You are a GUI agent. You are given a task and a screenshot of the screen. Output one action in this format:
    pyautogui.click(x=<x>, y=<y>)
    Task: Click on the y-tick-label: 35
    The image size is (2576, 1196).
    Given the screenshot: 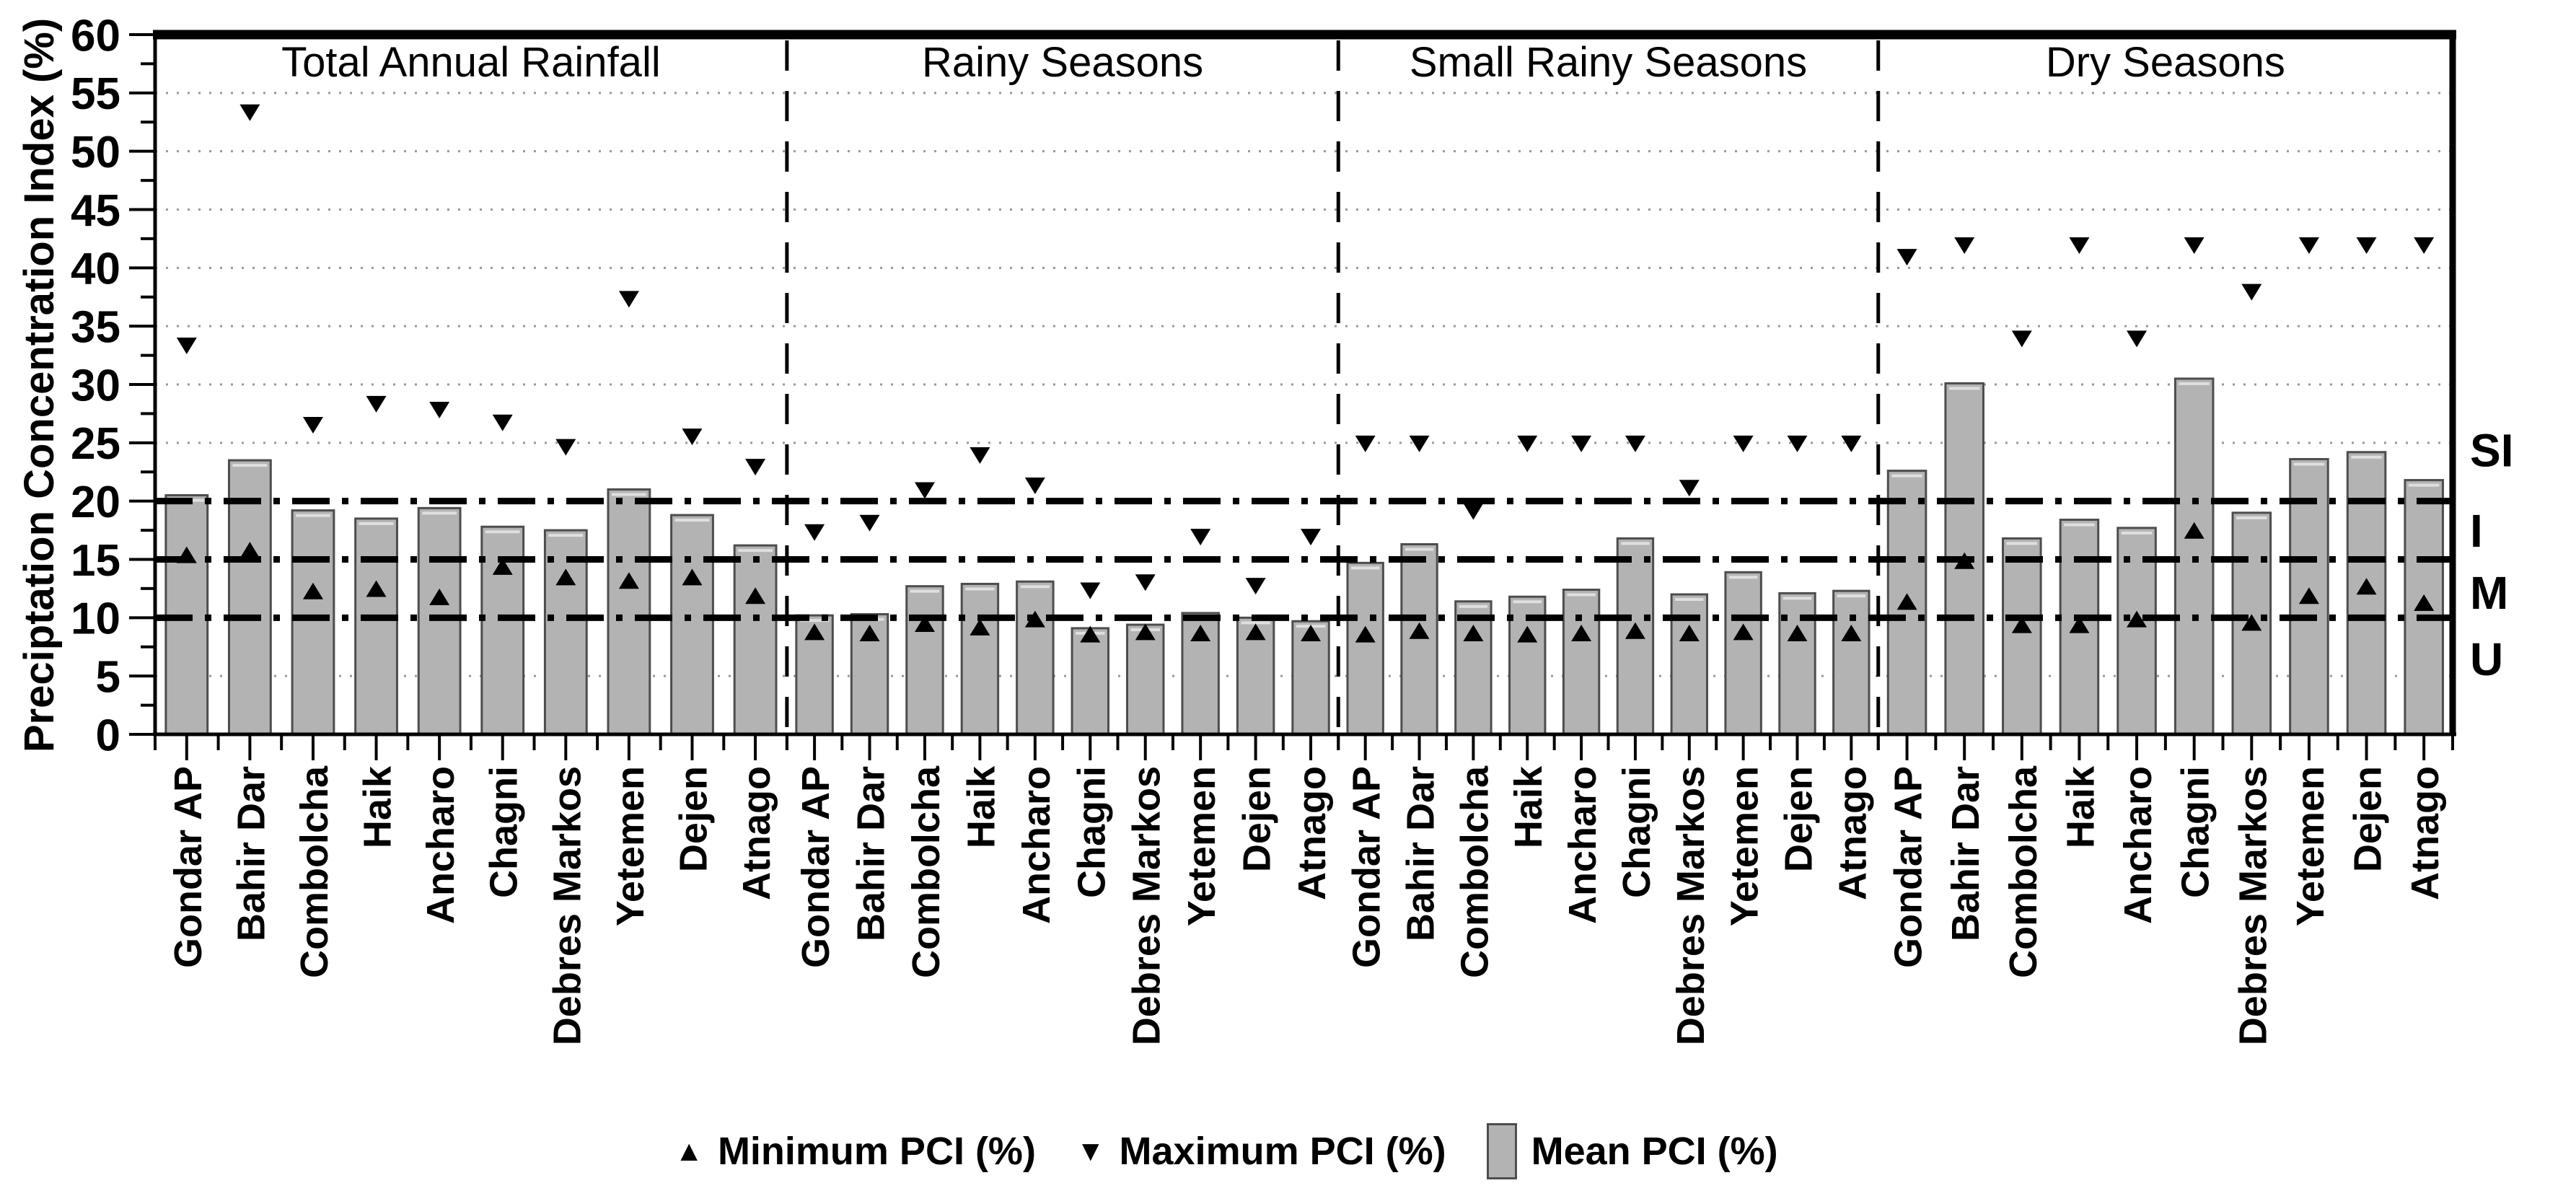 What is the action you would take?
    pyautogui.click(x=95, y=327)
    